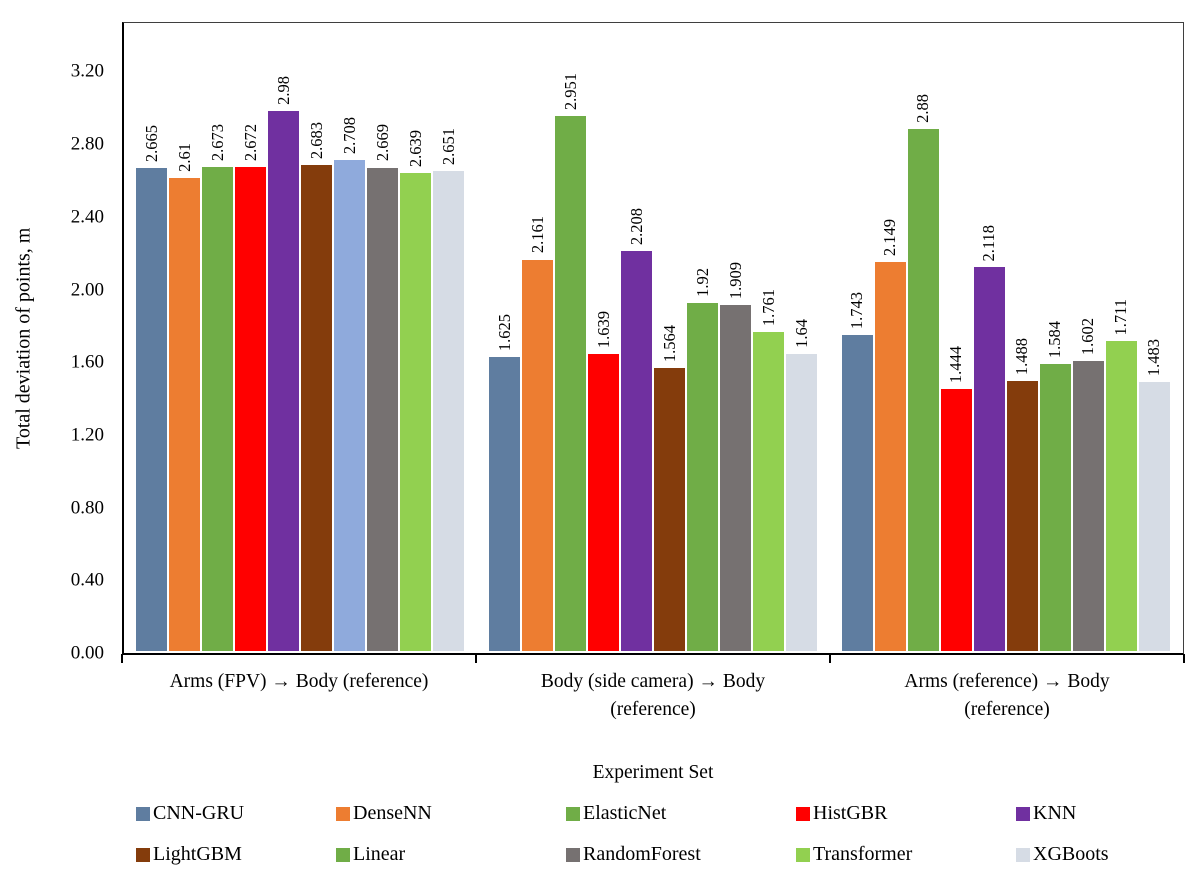  I want to click on y-axis-tick-labels: 0.00 0.40 0.80 1.20 1.60 2.00 2.40 2.80 3.20, so click(56, 343).